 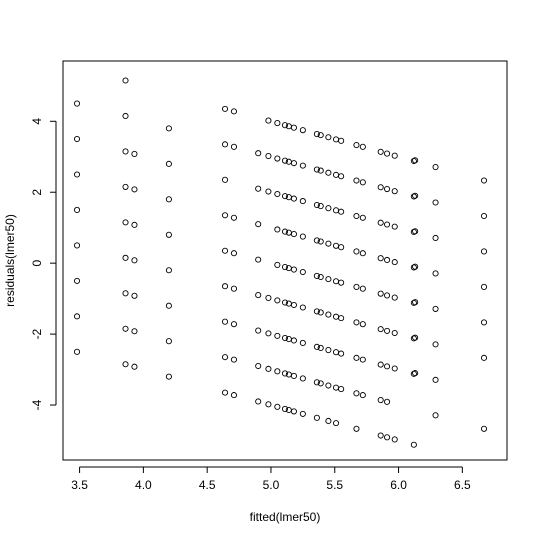 What do you see at coordinates (207, 485) in the screenshot?
I see `x-tick-label: 4.5` at bounding box center [207, 485].